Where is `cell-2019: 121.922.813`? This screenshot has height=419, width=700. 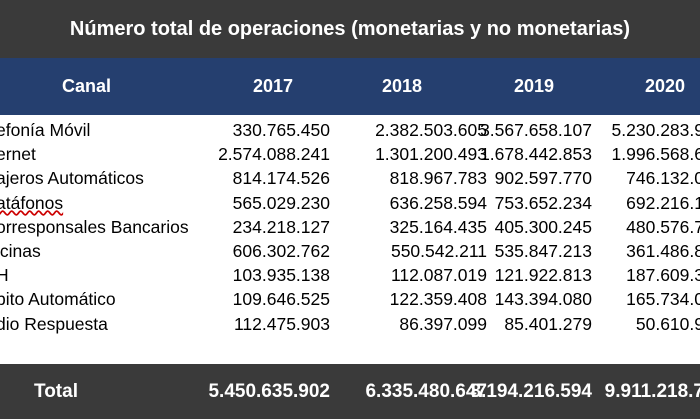
cell-2019: 121.922.813 is located at coordinates (543, 275).